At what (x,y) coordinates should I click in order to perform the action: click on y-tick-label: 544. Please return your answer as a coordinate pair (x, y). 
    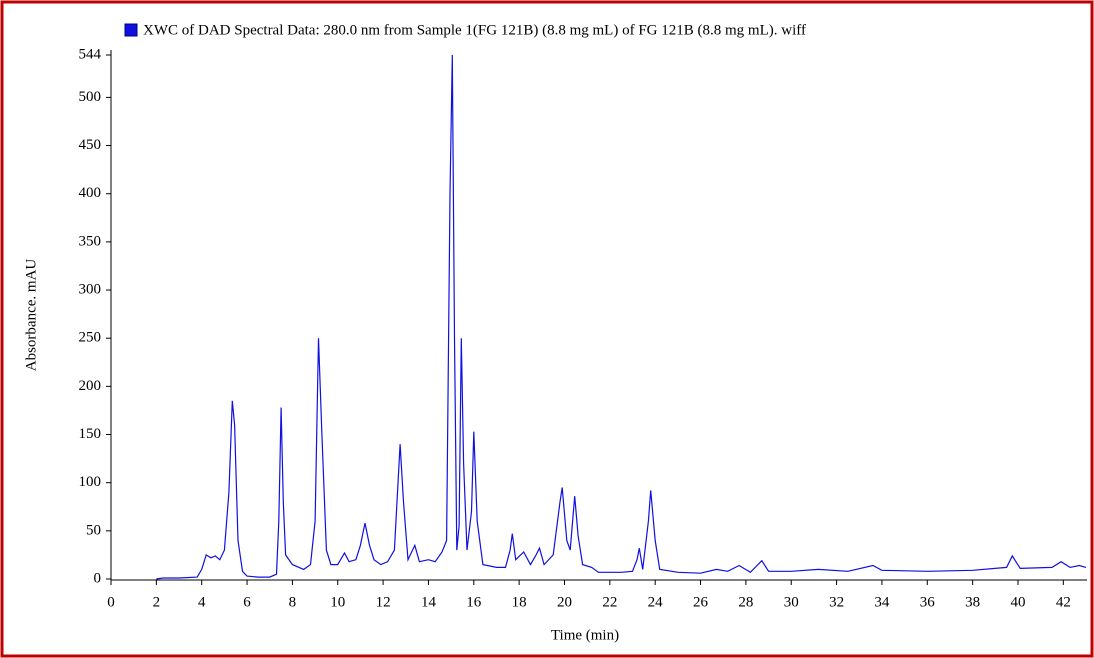
    Looking at the image, I should click on (90, 54).